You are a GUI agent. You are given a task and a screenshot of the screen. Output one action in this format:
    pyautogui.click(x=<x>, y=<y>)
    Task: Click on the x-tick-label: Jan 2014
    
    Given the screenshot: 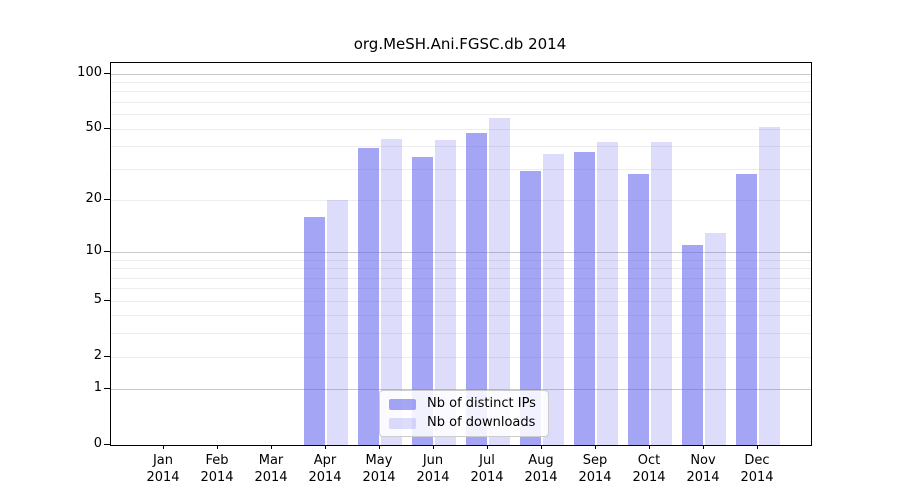 What is the action you would take?
    pyautogui.click(x=163, y=469)
    